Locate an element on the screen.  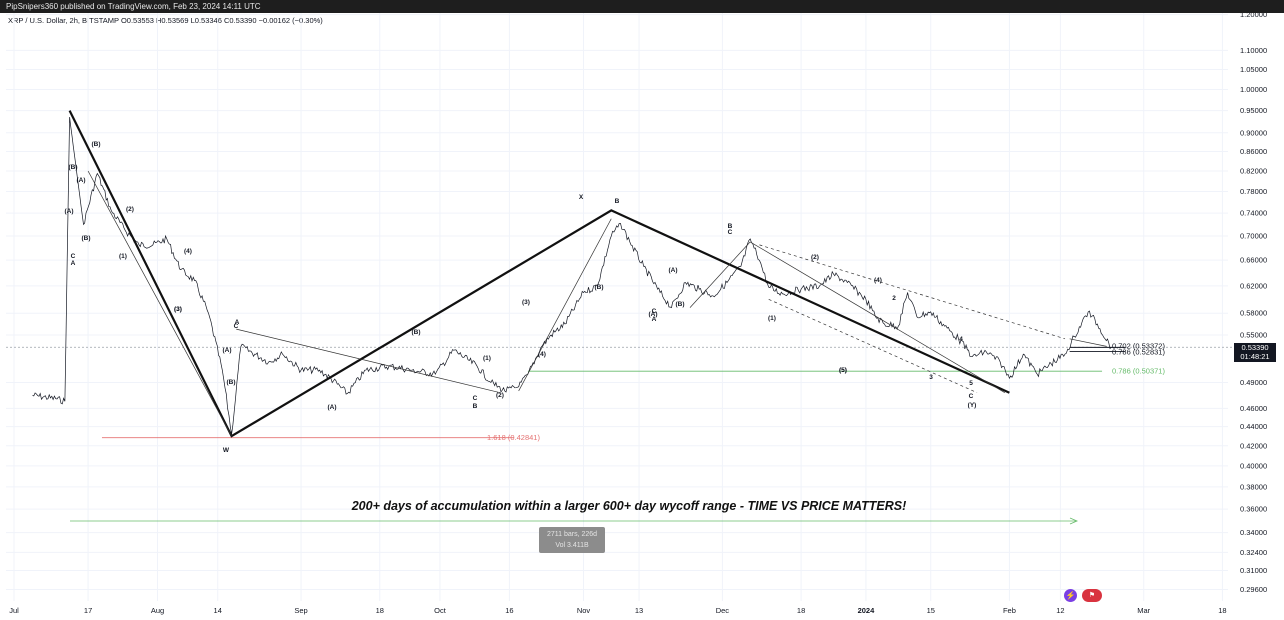
accumulation-arrowhead is located at coordinates (1074, 521).